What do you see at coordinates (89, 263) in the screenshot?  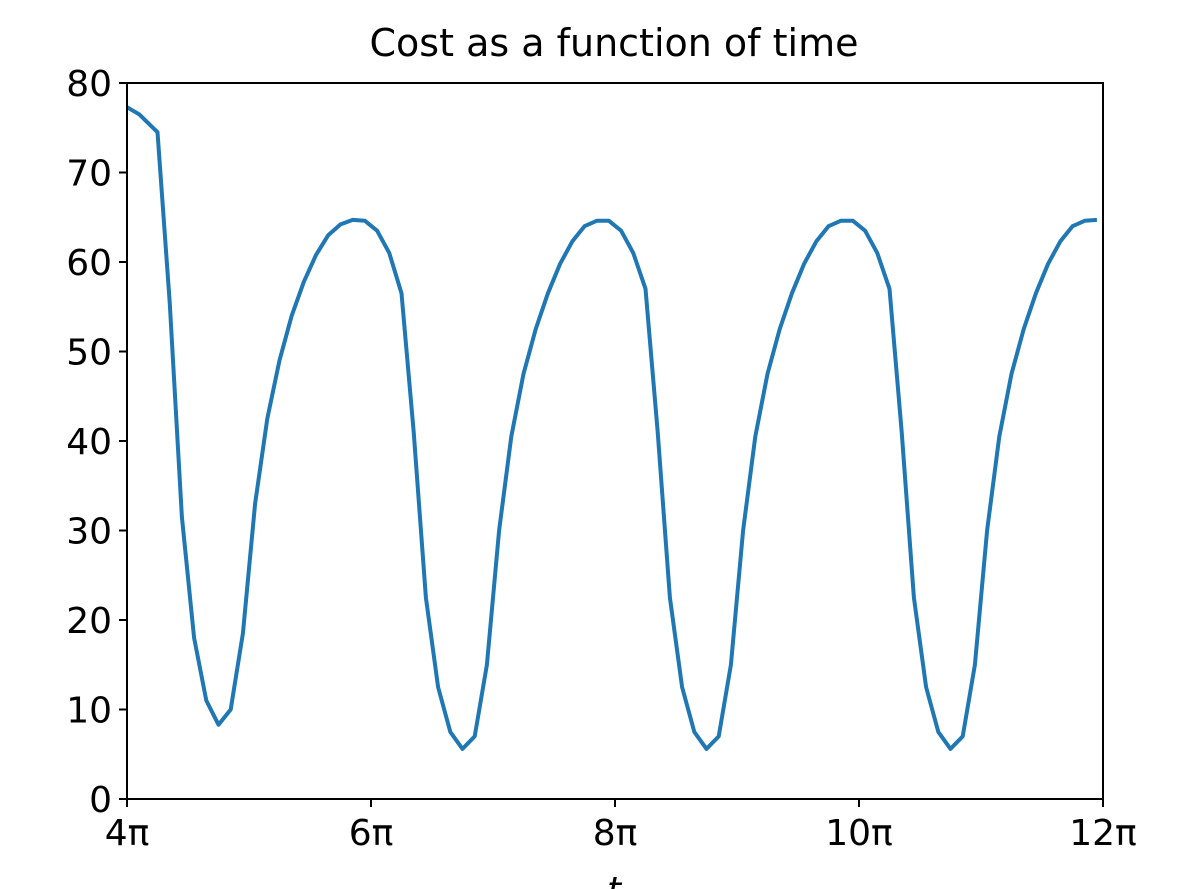 I see `y-tick-label: 60` at bounding box center [89, 263].